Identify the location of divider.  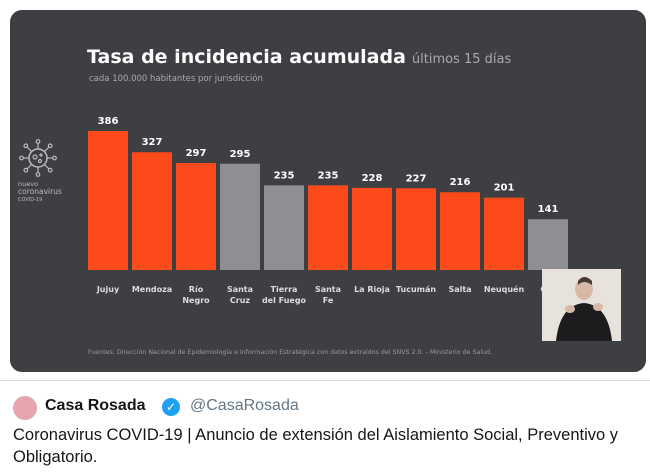
(325, 380).